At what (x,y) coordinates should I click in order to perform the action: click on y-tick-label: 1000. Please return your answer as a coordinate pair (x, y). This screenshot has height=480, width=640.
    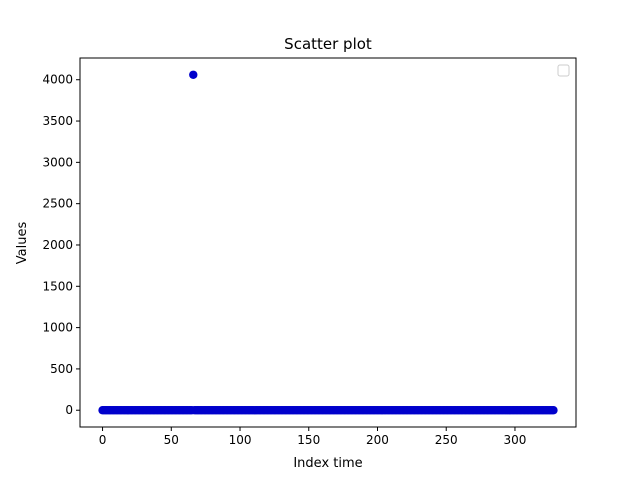
    Looking at the image, I should click on (57, 328).